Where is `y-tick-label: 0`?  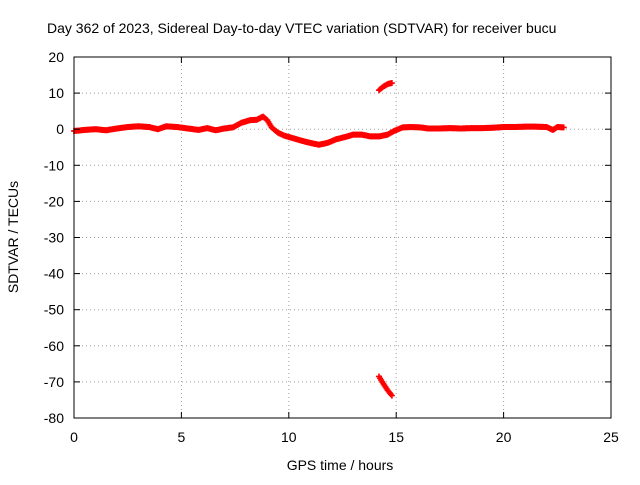 y-tick-label: 0 is located at coordinates (60, 129).